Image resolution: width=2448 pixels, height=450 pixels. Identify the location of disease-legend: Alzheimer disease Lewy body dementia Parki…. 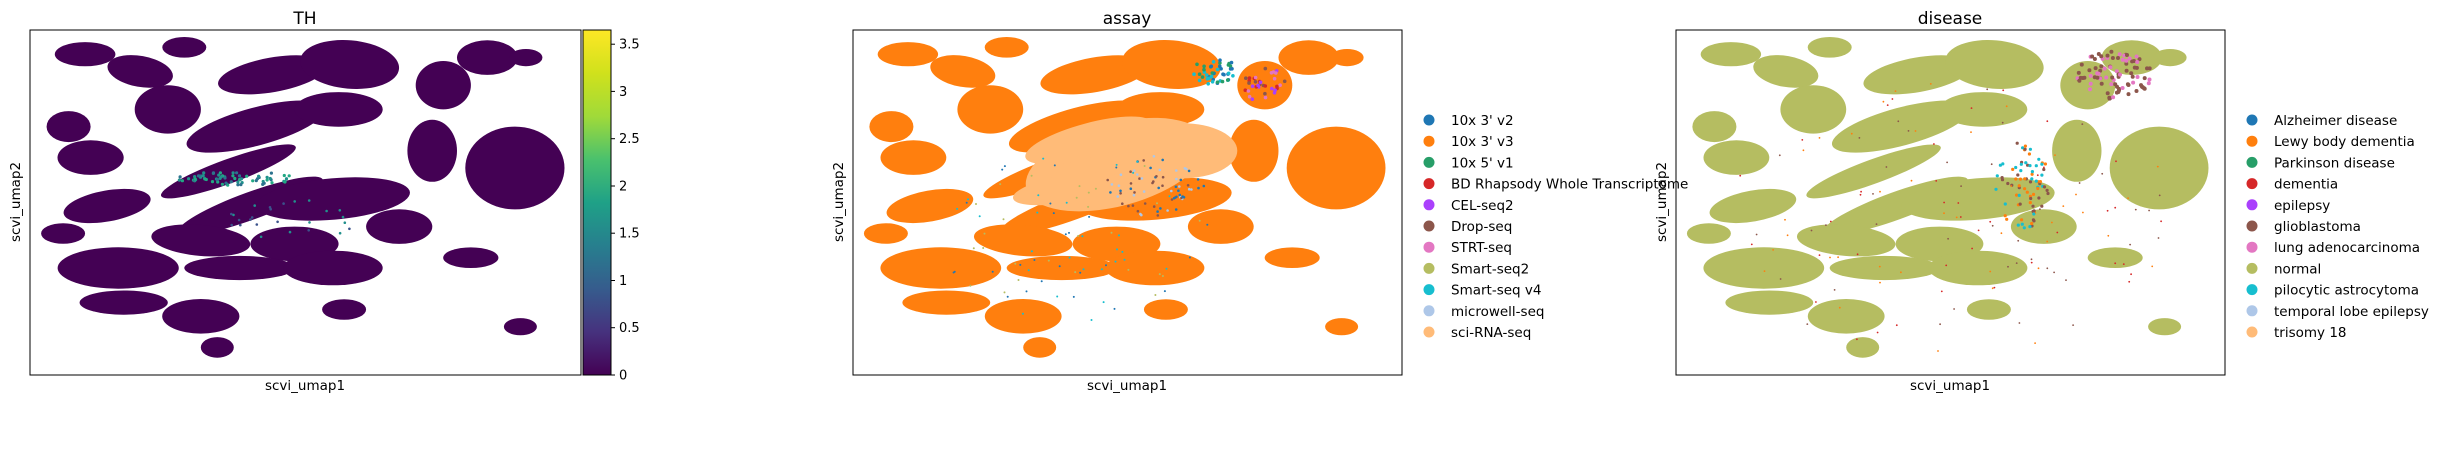
(2337, 227).